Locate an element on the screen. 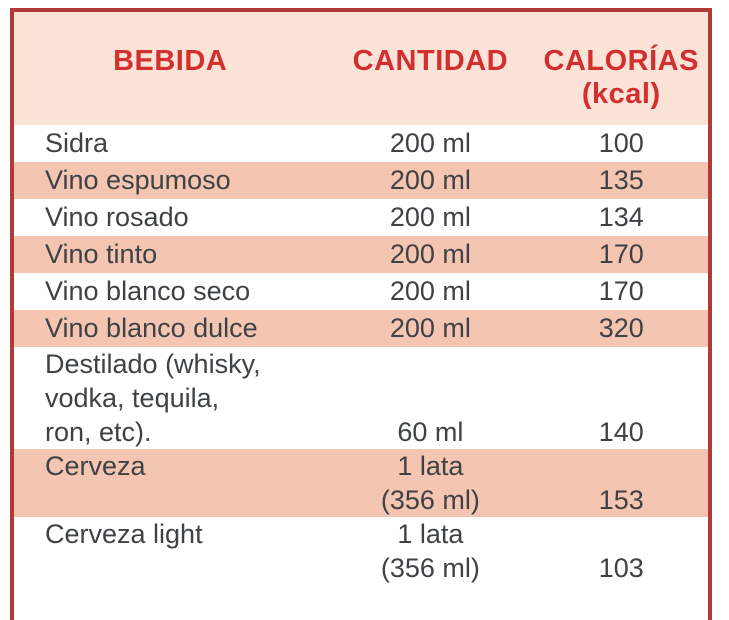  table-row: Vino rosado 200 ml 134 is located at coordinates (361, 217).